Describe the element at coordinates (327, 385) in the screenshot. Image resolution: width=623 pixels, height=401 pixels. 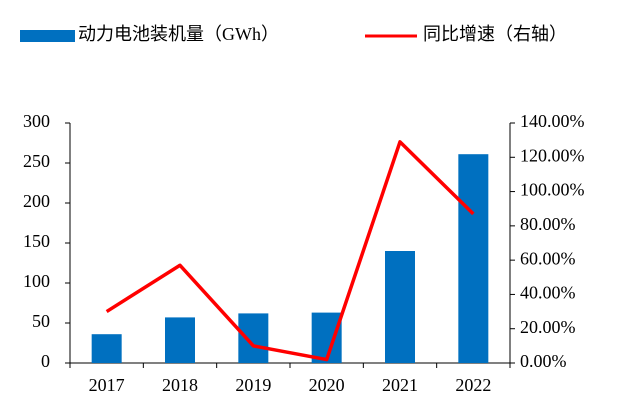
I see `x-tick-label: 2020` at that location.